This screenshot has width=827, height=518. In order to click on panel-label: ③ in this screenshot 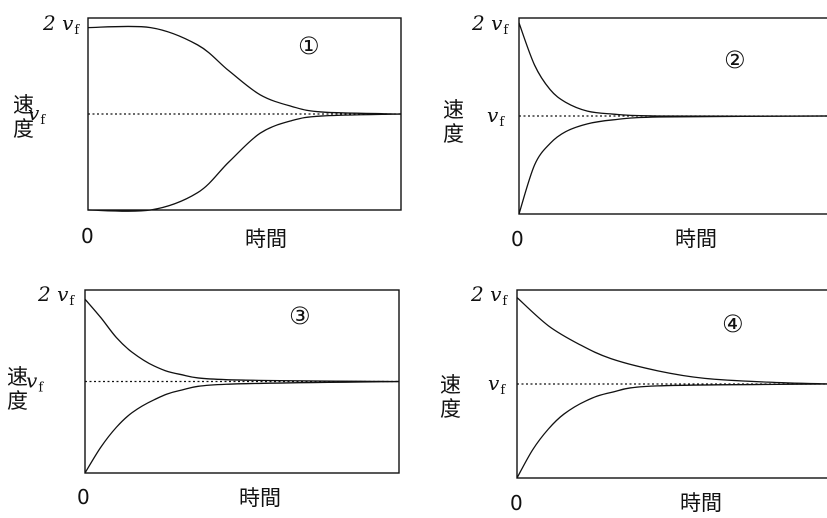, I will do `click(300, 316)`.